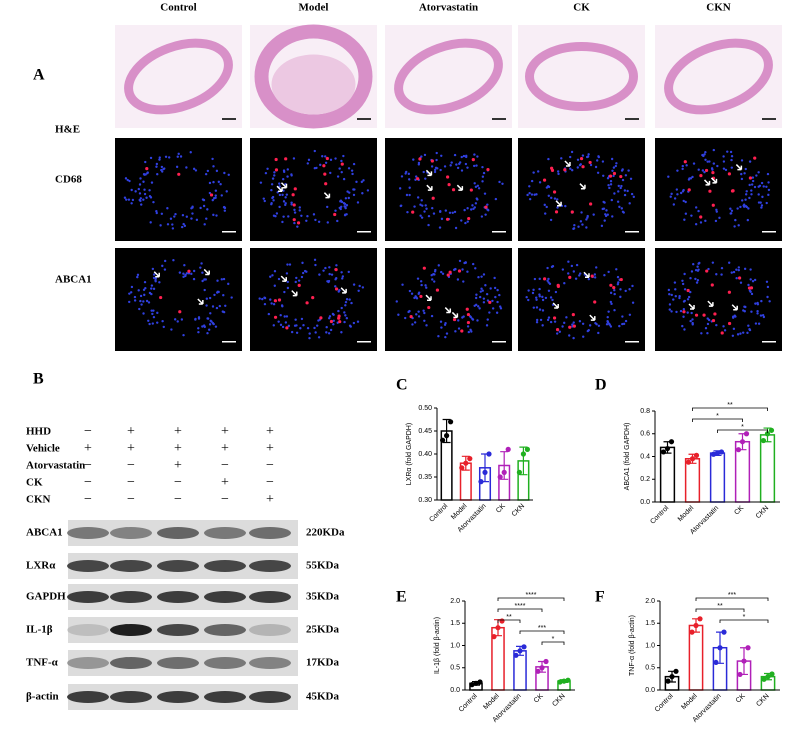  What do you see at coordinates (178, 299) in the screenshot?
I see `fluor-image` at bounding box center [178, 299].